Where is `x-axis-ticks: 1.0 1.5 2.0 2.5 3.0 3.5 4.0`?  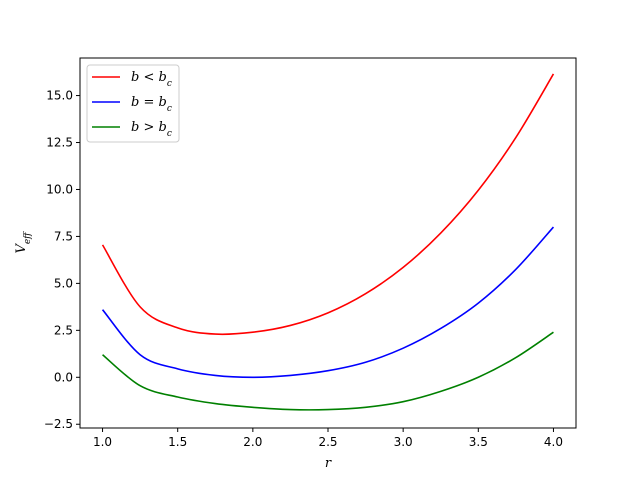
x-axis-ticks: 1.0 1.5 2.0 2.5 3.0 3.5 4.0 is located at coordinates (328, 438).